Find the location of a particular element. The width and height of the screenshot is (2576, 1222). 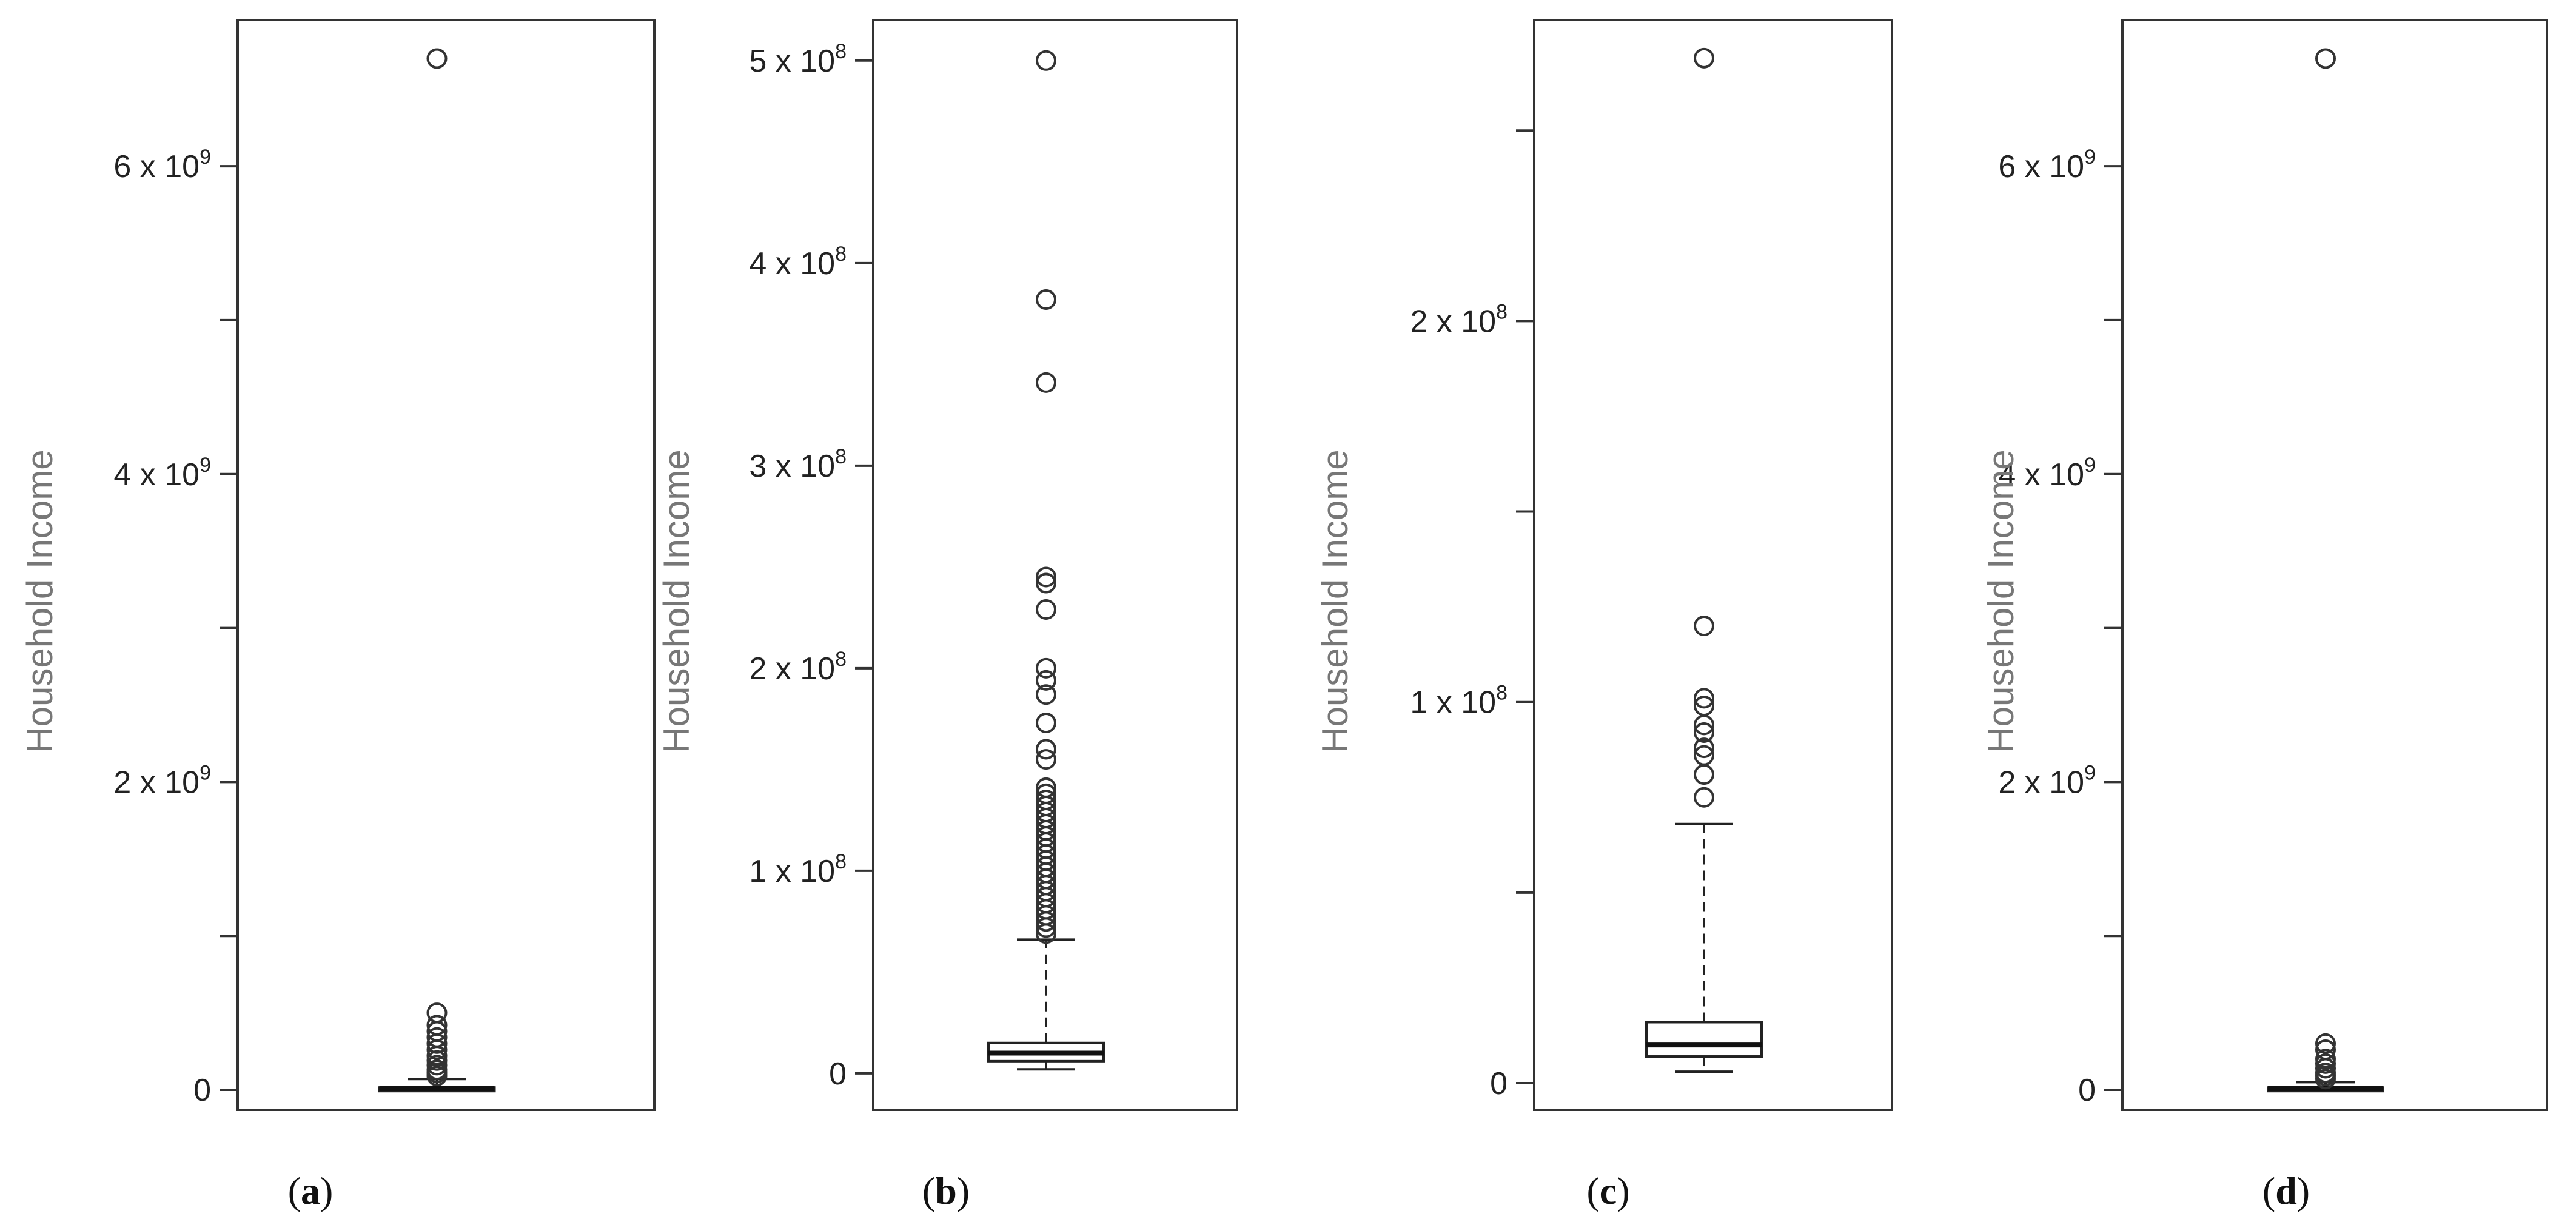

iqr-box is located at coordinates (1704, 1039).